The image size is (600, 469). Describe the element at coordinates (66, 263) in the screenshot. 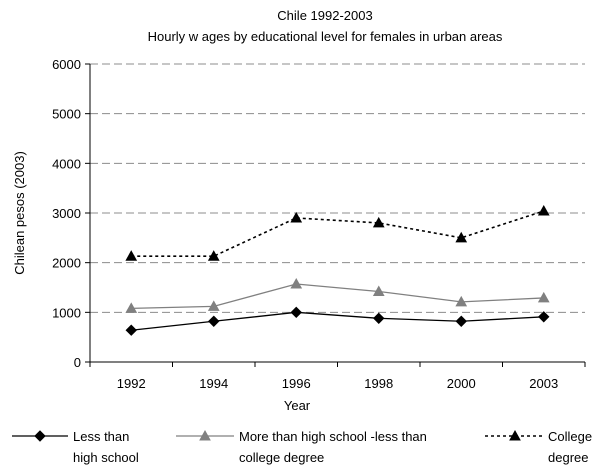

I see `y-tick-label: 2000` at that location.